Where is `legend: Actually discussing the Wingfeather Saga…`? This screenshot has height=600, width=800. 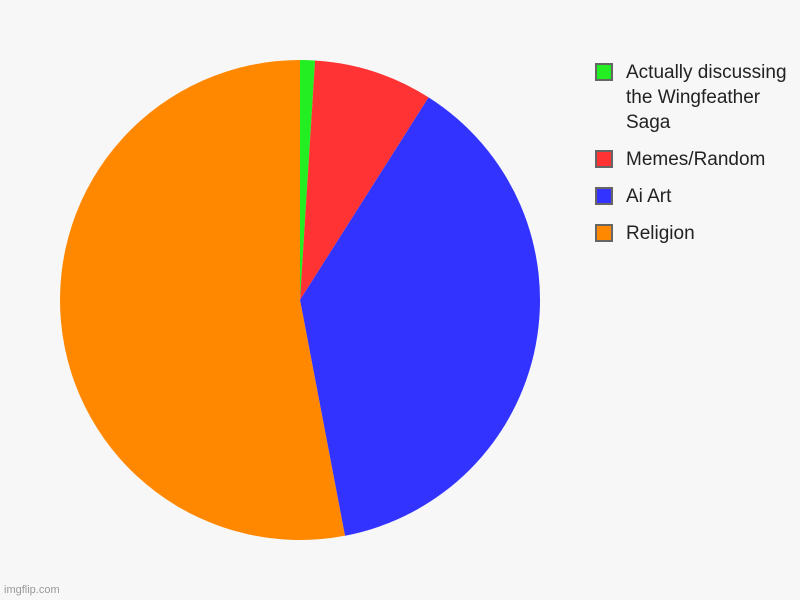 legend: Actually discussing the Wingfeather Saga… is located at coordinates (697, 159).